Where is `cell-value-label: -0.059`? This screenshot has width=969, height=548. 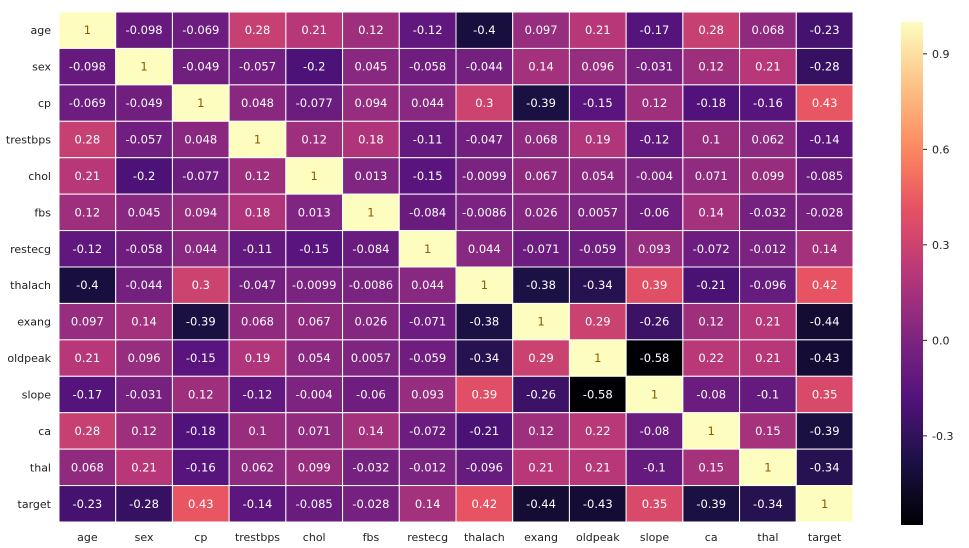
cell-value-label: -0.059 is located at coordinates (427, 358).